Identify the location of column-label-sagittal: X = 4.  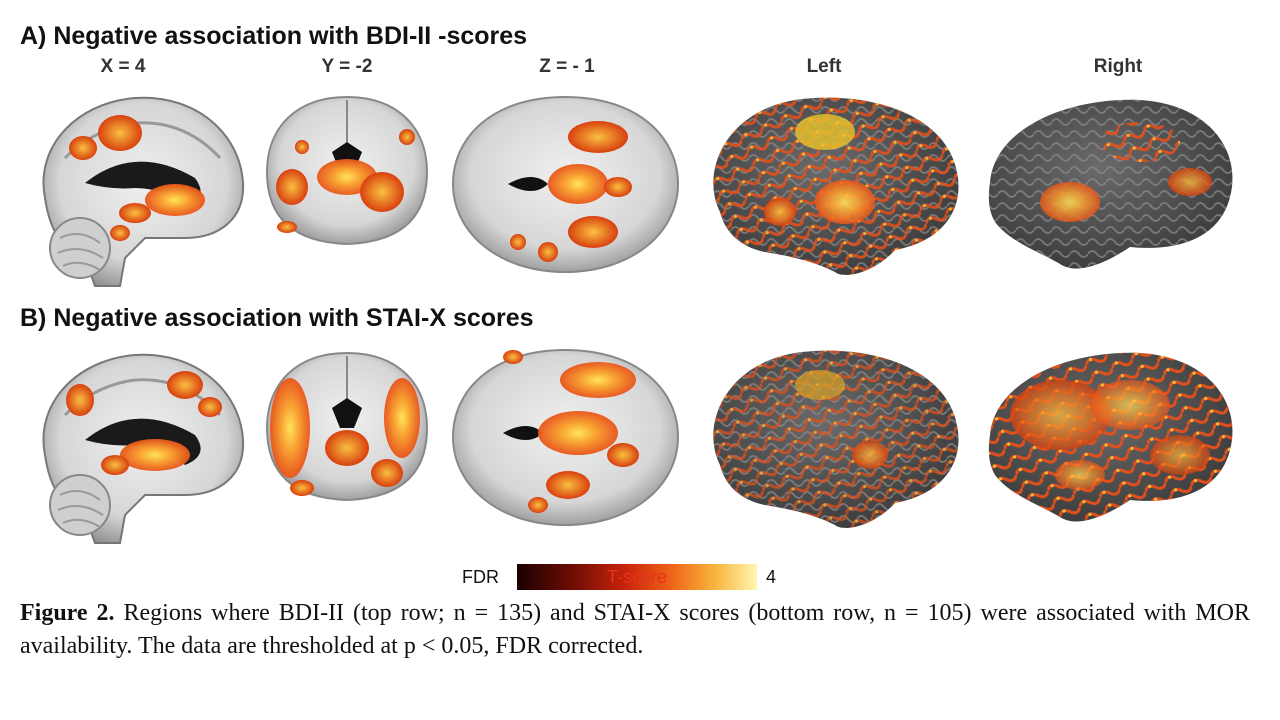
(123, 66).